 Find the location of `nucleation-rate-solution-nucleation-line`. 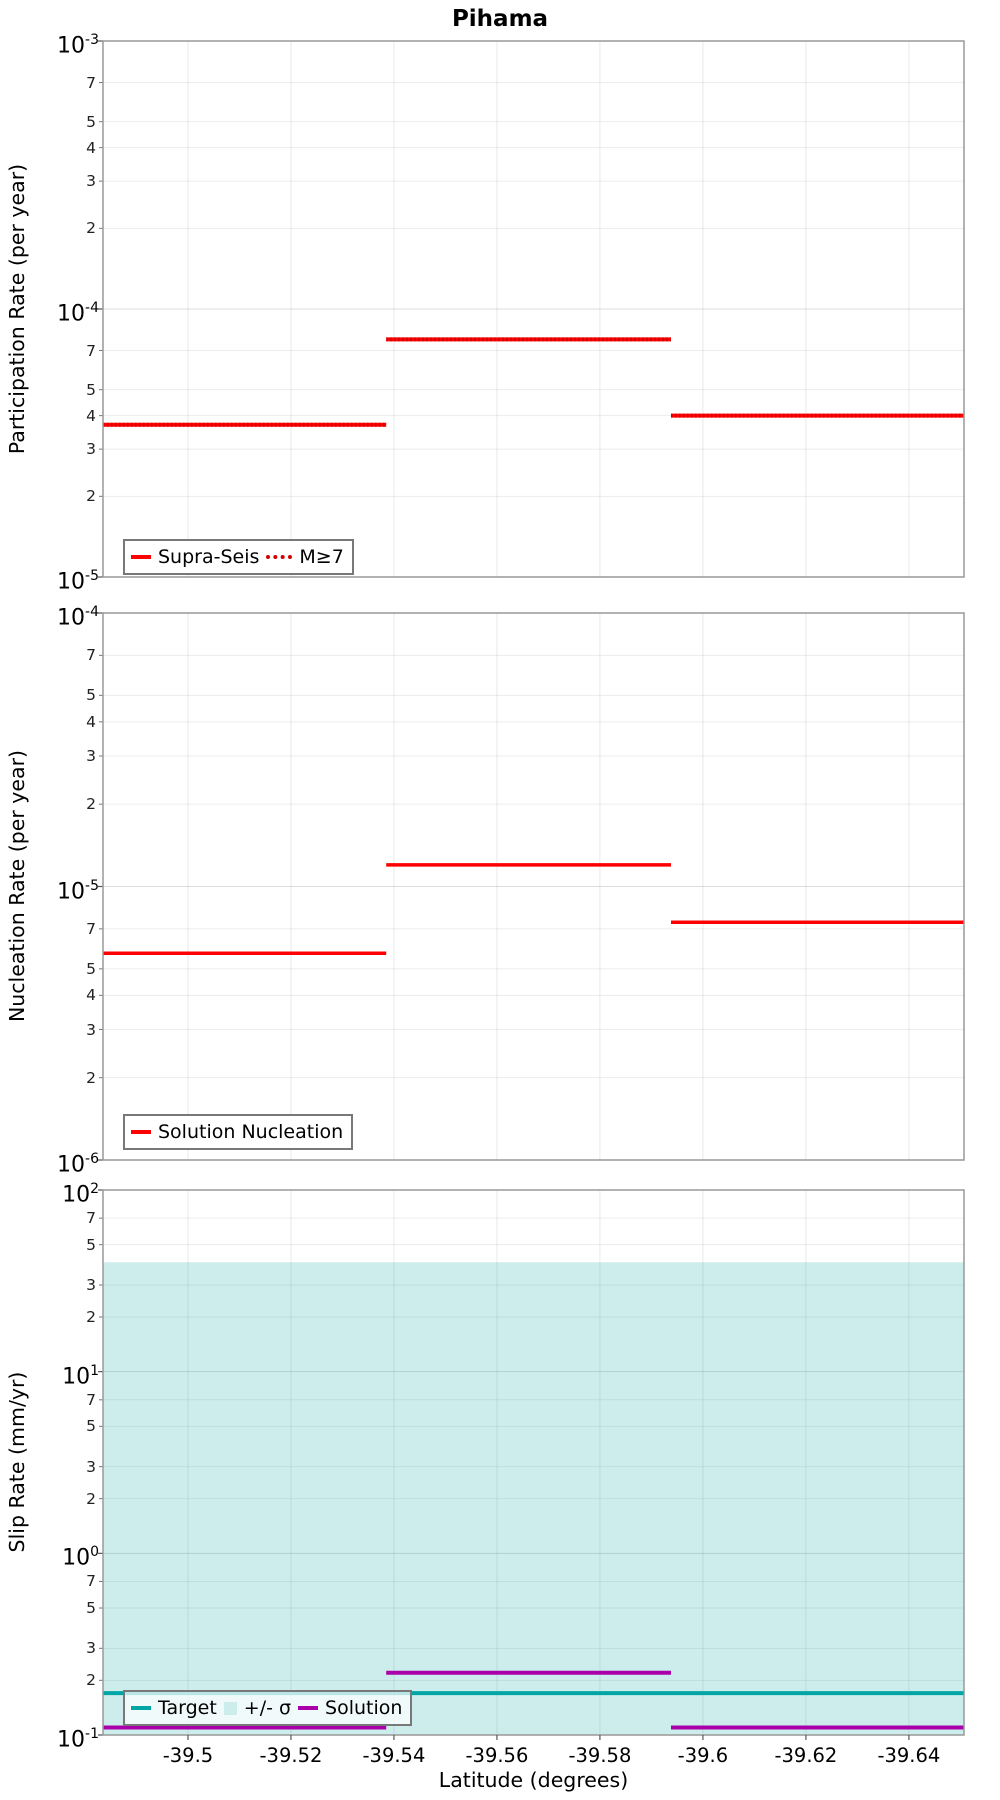

nucleation-rate-solution-nucleation-line is located at coordinates (533, 909).